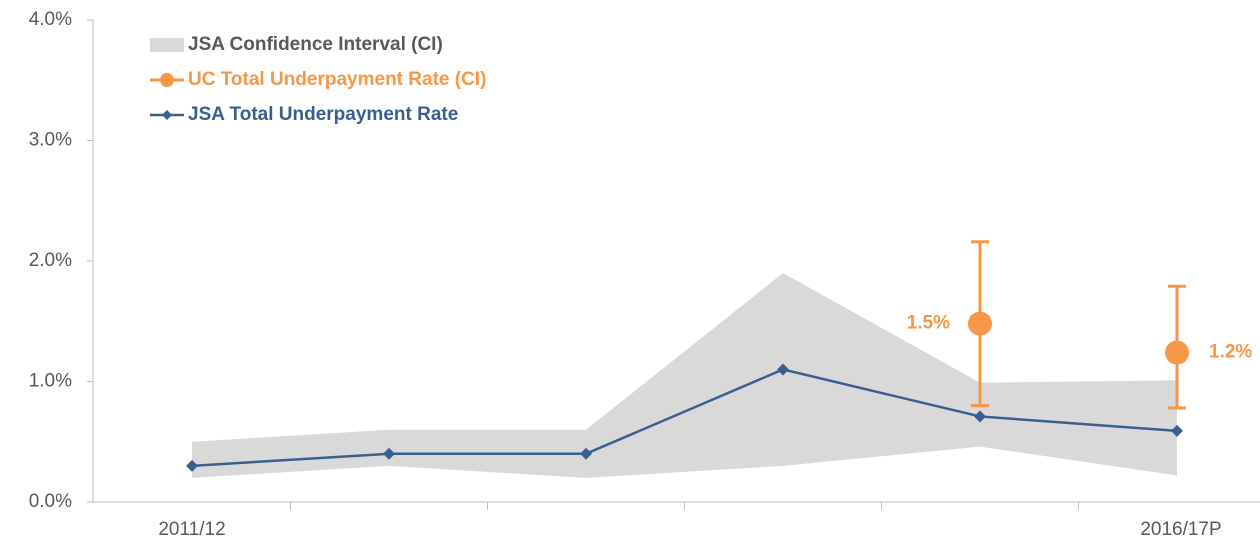 The height and width of the screenshot is (543, 1260). Describe the element at coordinates (315, 44) in the screenshot. I see `legend-label: JSA Confidence Interval (CI)` at that location.